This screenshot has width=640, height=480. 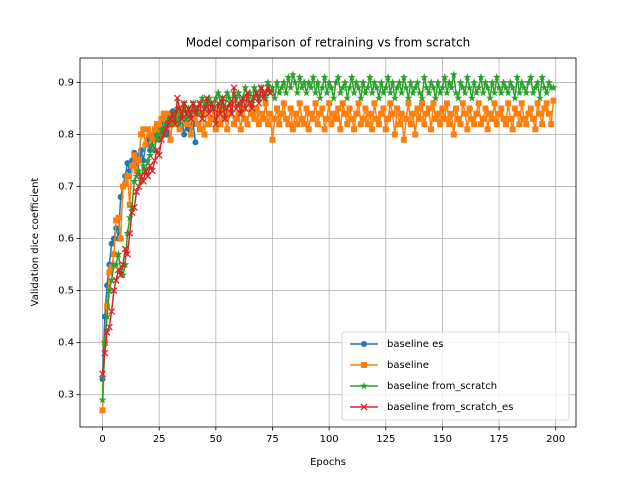 What do you see at coordinates (455, 376) in the screenshot?
I see `legend-box` at bounding box center [455, 376].